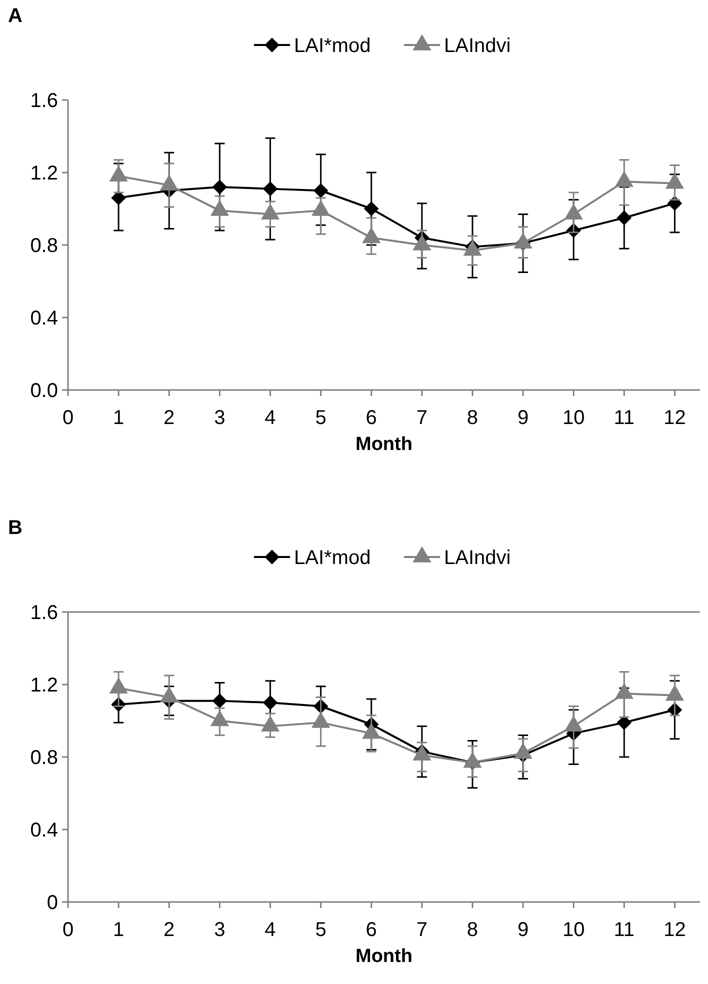 The height and width of the screenshot is (984, 708). Describe the element at coordinates (52, 903) in the screenshot. I see `y-tick-label: 0` at that location.